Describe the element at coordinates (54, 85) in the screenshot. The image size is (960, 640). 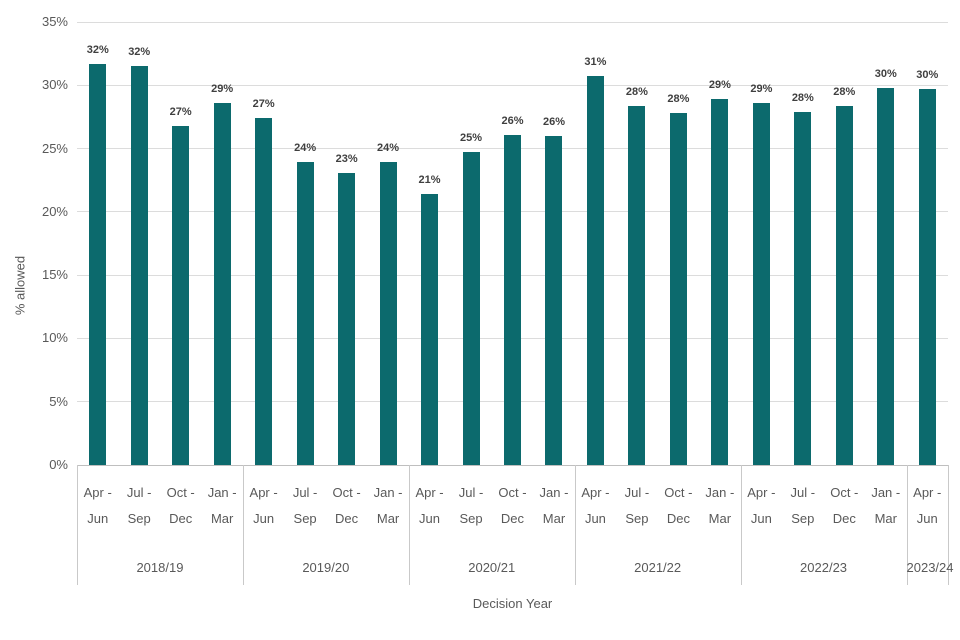
I see `y-tick-label: 30%` at that location.